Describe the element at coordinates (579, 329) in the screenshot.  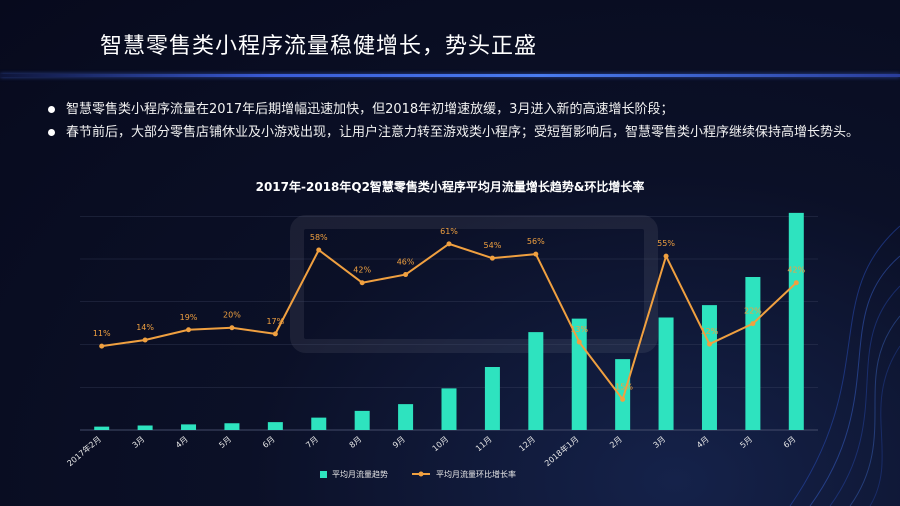
I see `data-label-12: 13%` at that location.